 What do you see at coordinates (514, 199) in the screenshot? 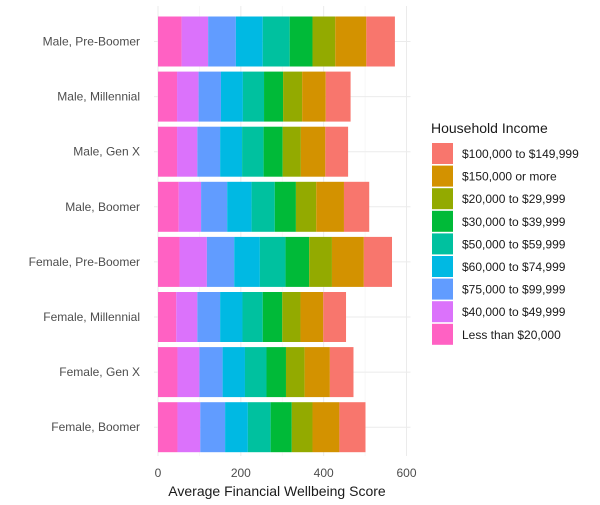
I see `legend-label: $20,000 to $29,999` at bounding box center [514, 199].